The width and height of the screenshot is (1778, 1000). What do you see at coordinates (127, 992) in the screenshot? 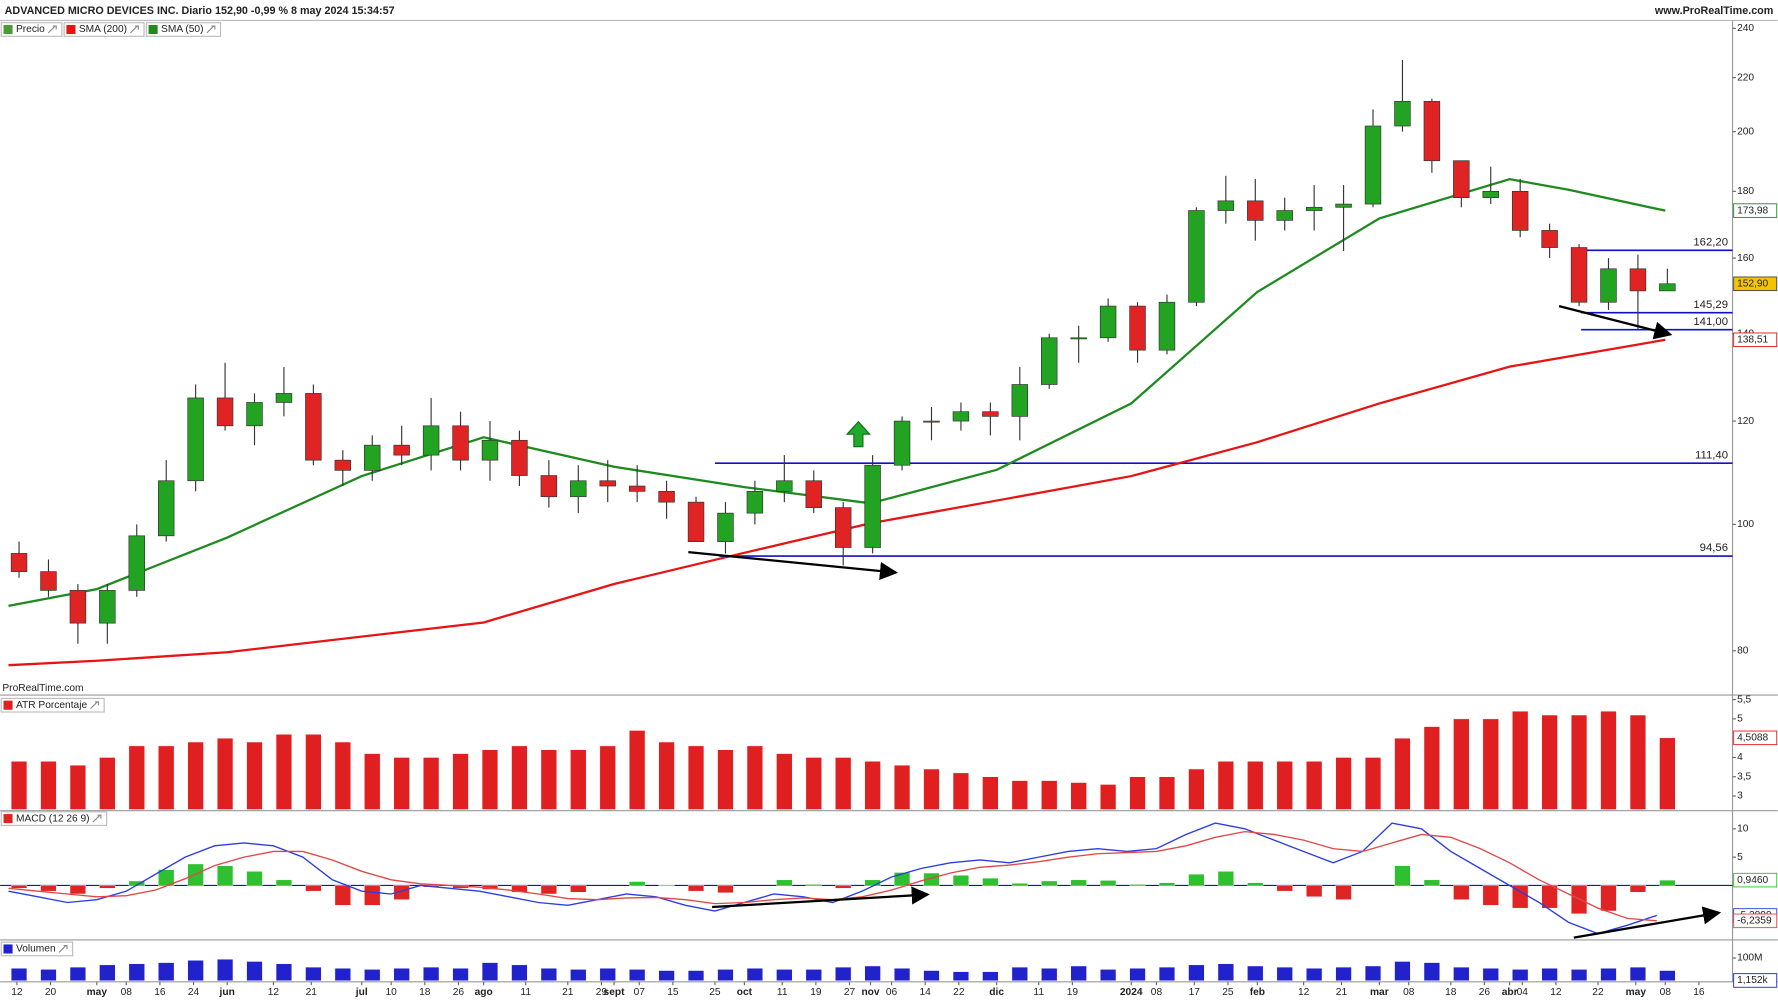
I see `x-tick-label: 08` at bounding box center [127, 992].